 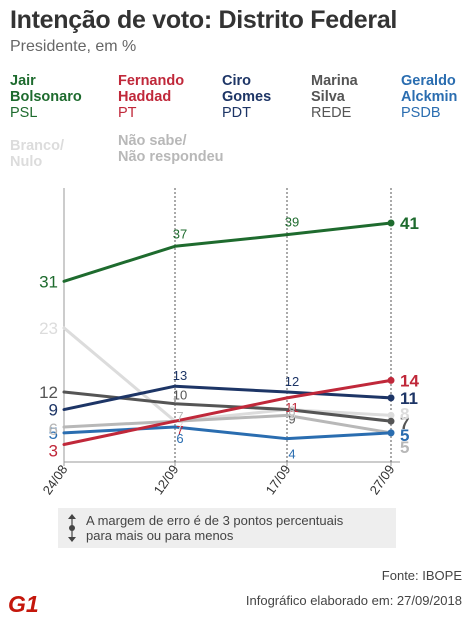 I want to click on x-tick-label: 24/08, so click(x=55, y=479).